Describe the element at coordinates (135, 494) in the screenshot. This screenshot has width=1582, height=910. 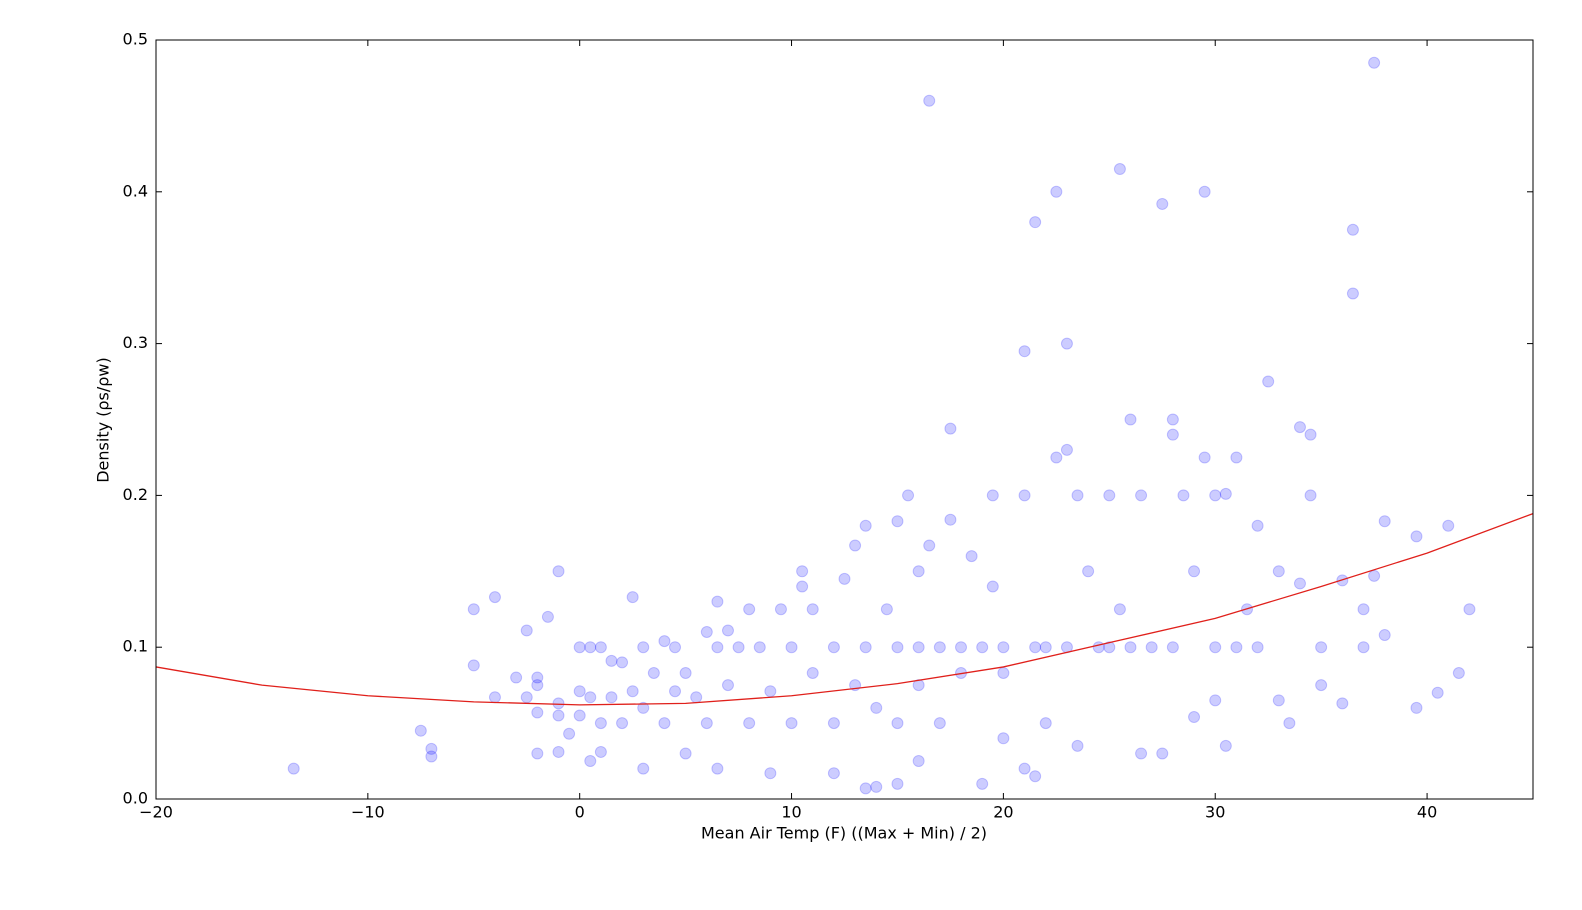
I see `y-tick-label: 0.2` at that location.